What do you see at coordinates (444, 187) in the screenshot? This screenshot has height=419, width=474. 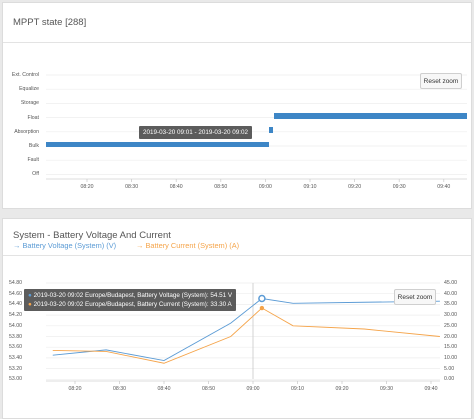 I see `mppt-x-tick-label: 09:40` at bounding box center [444, 187].